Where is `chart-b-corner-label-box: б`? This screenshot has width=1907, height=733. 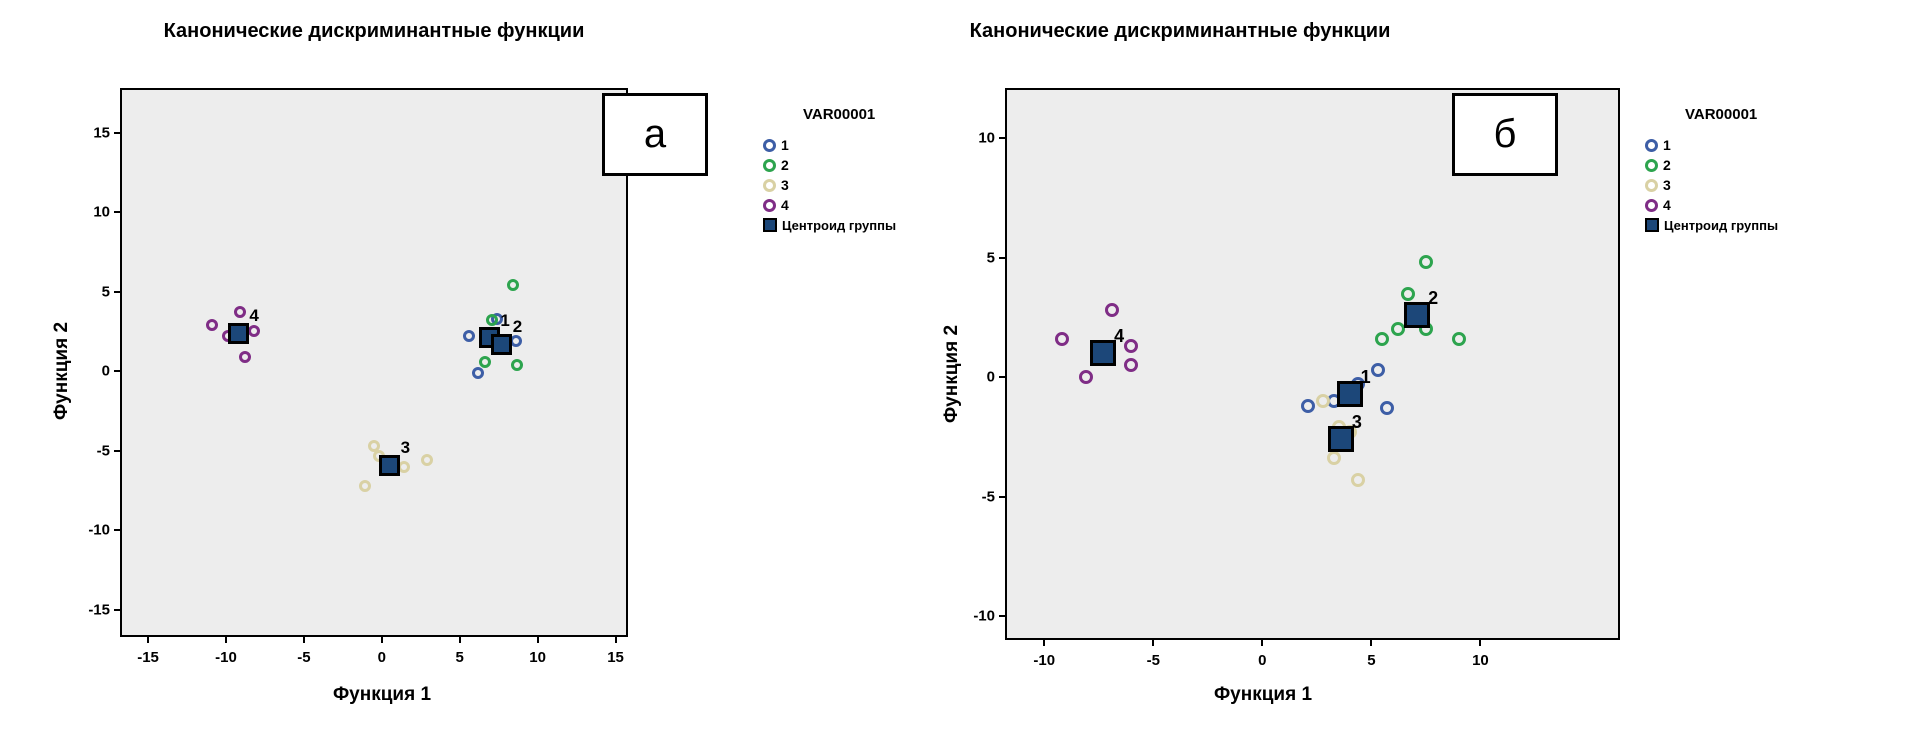 chart-b-corner-label-box: б is located at coordinates (1505, 134).